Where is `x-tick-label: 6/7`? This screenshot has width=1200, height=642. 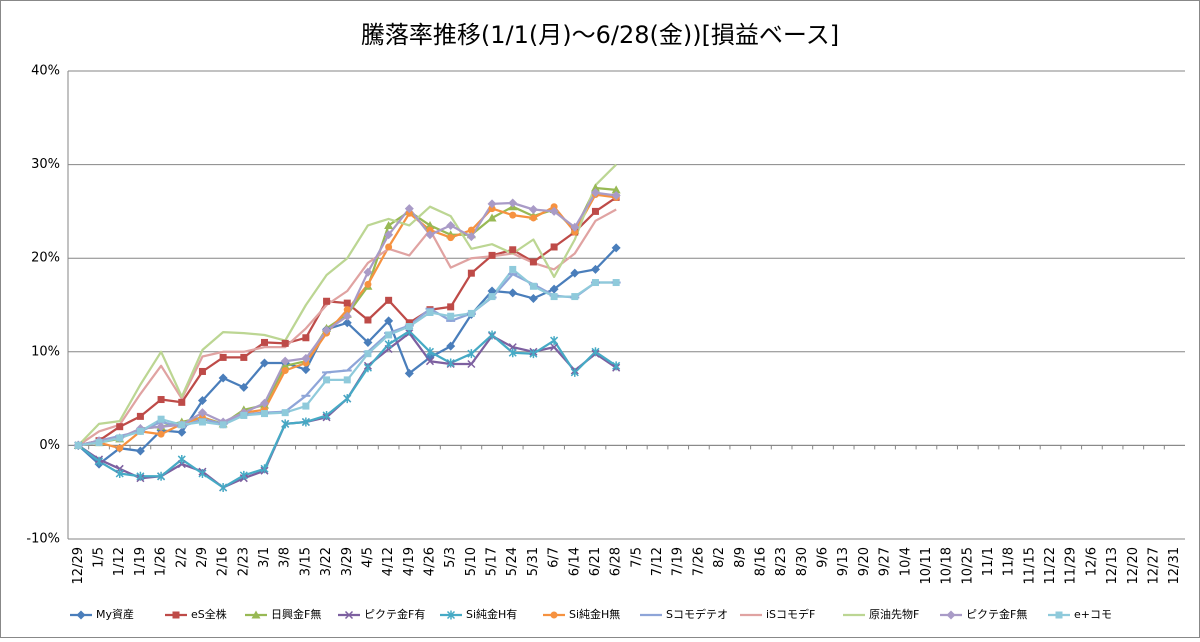 x-tick-label: 6/7 is located at coordinates (554, 557).